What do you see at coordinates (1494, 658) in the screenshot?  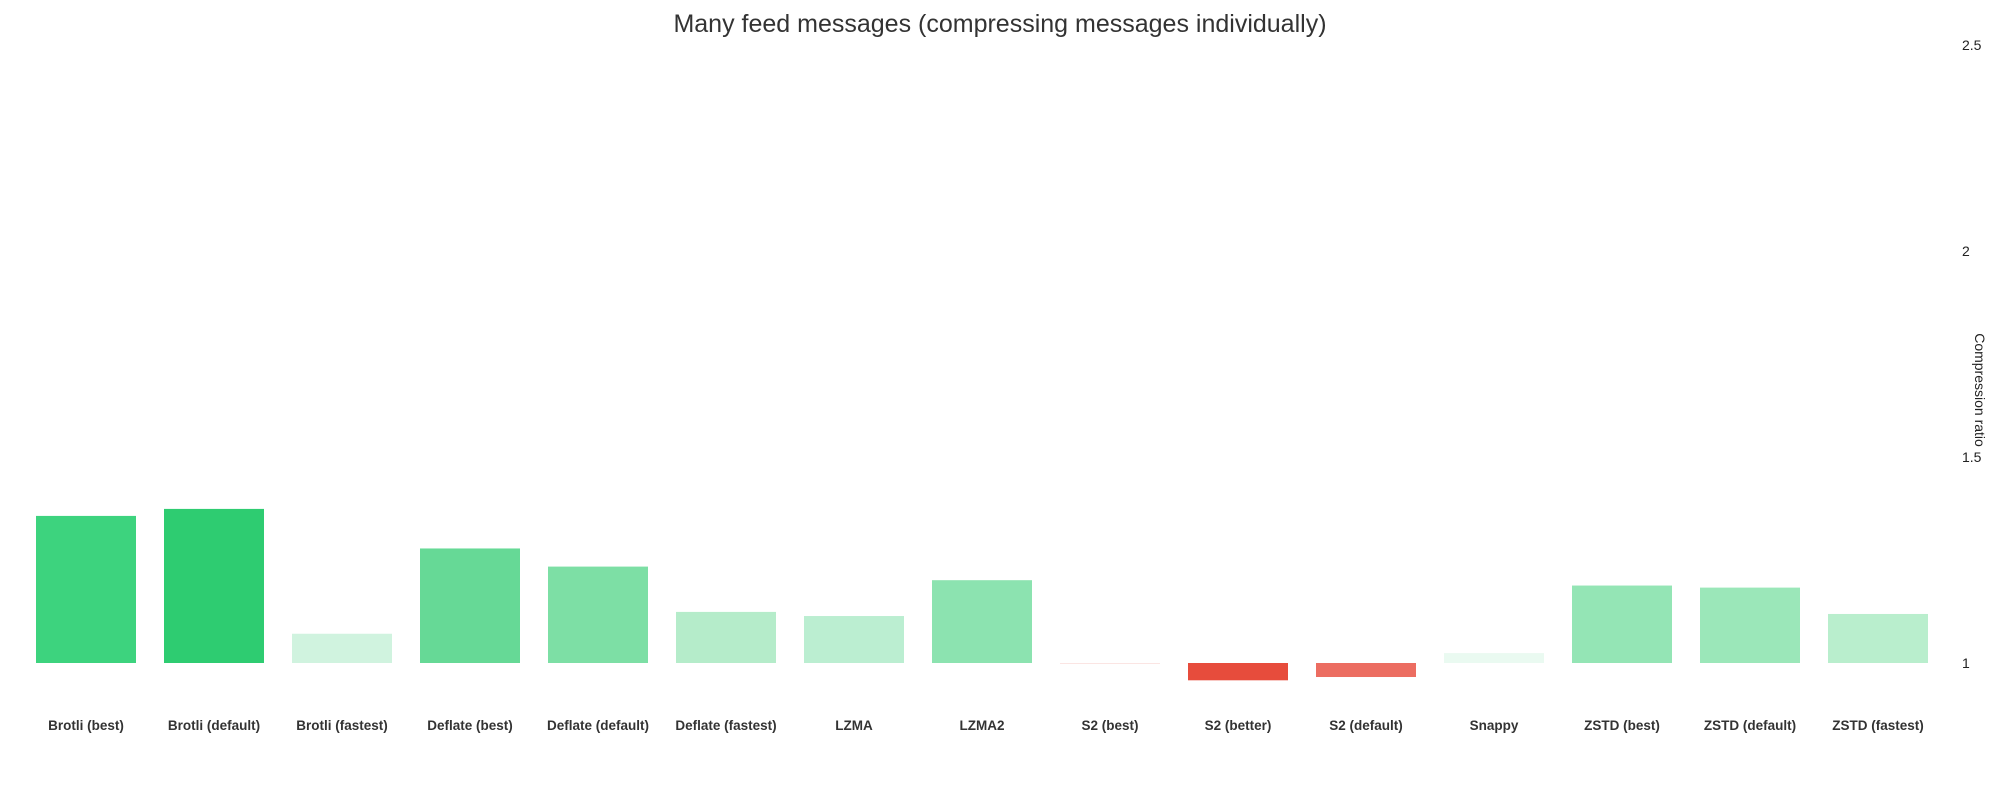 I see `bar-snappy` at bounding box center [1494, 658].